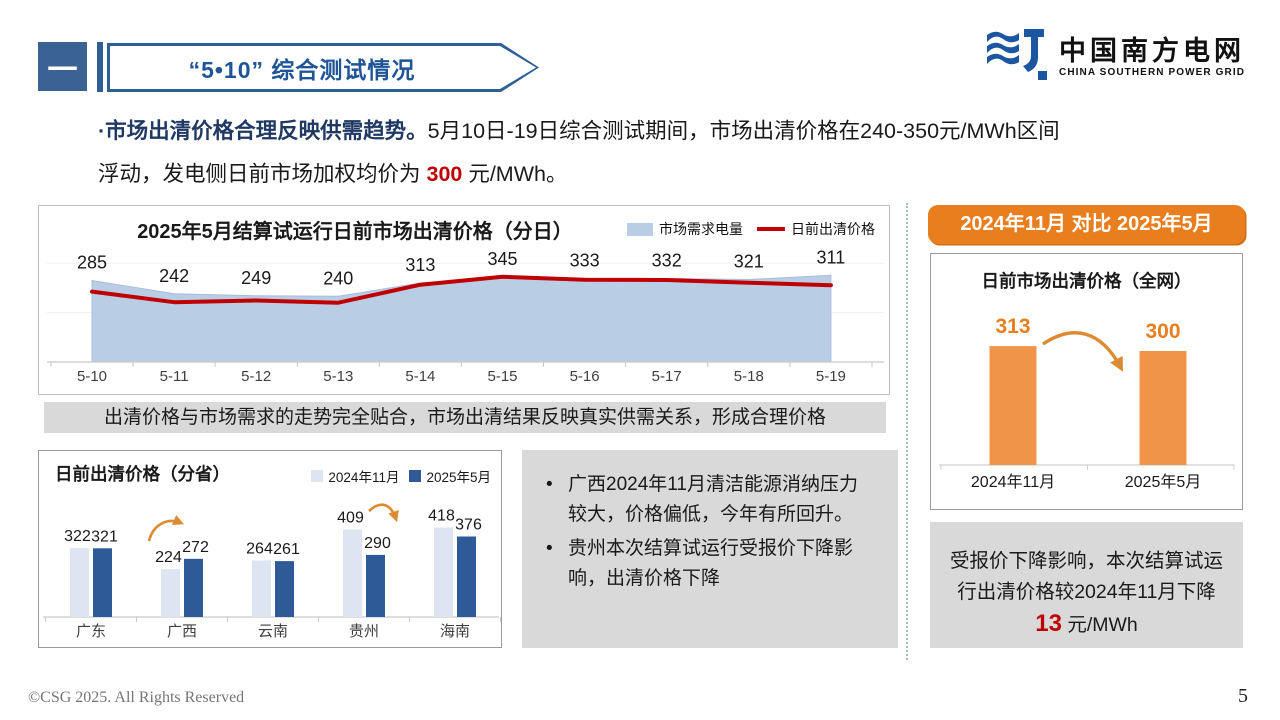  I want to click on bar-value-label: 322, so click(77, 536).